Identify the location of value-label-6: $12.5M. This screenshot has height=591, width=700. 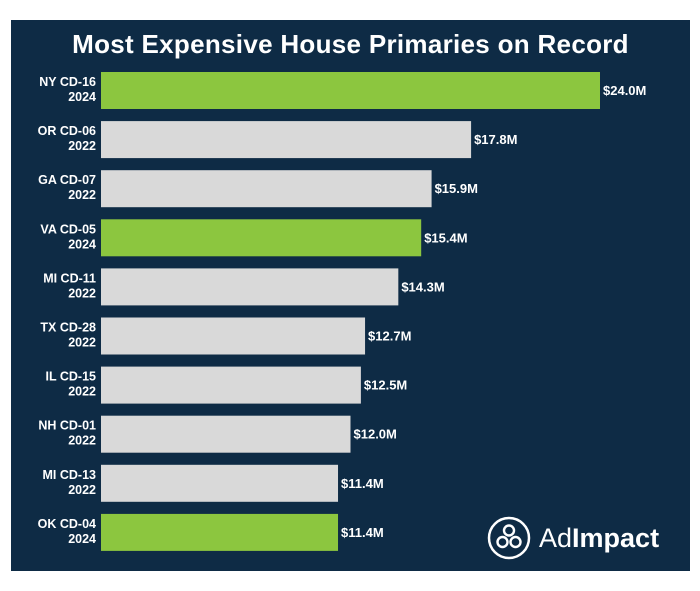
(385, 385).